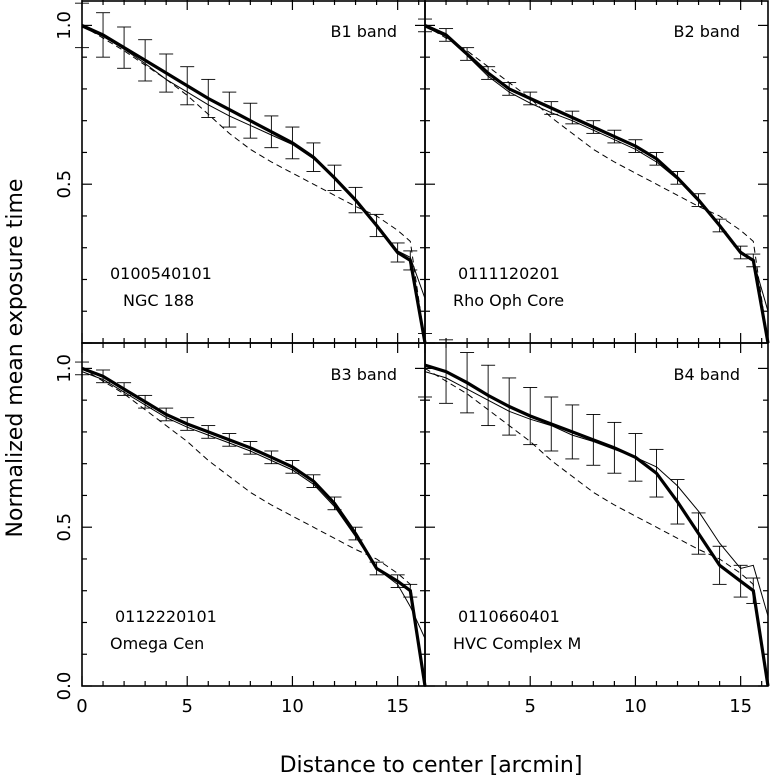  Describe the element at coordinates (64, 686) in the screenshot. I see `y-tick-label: 0.0` at that location.